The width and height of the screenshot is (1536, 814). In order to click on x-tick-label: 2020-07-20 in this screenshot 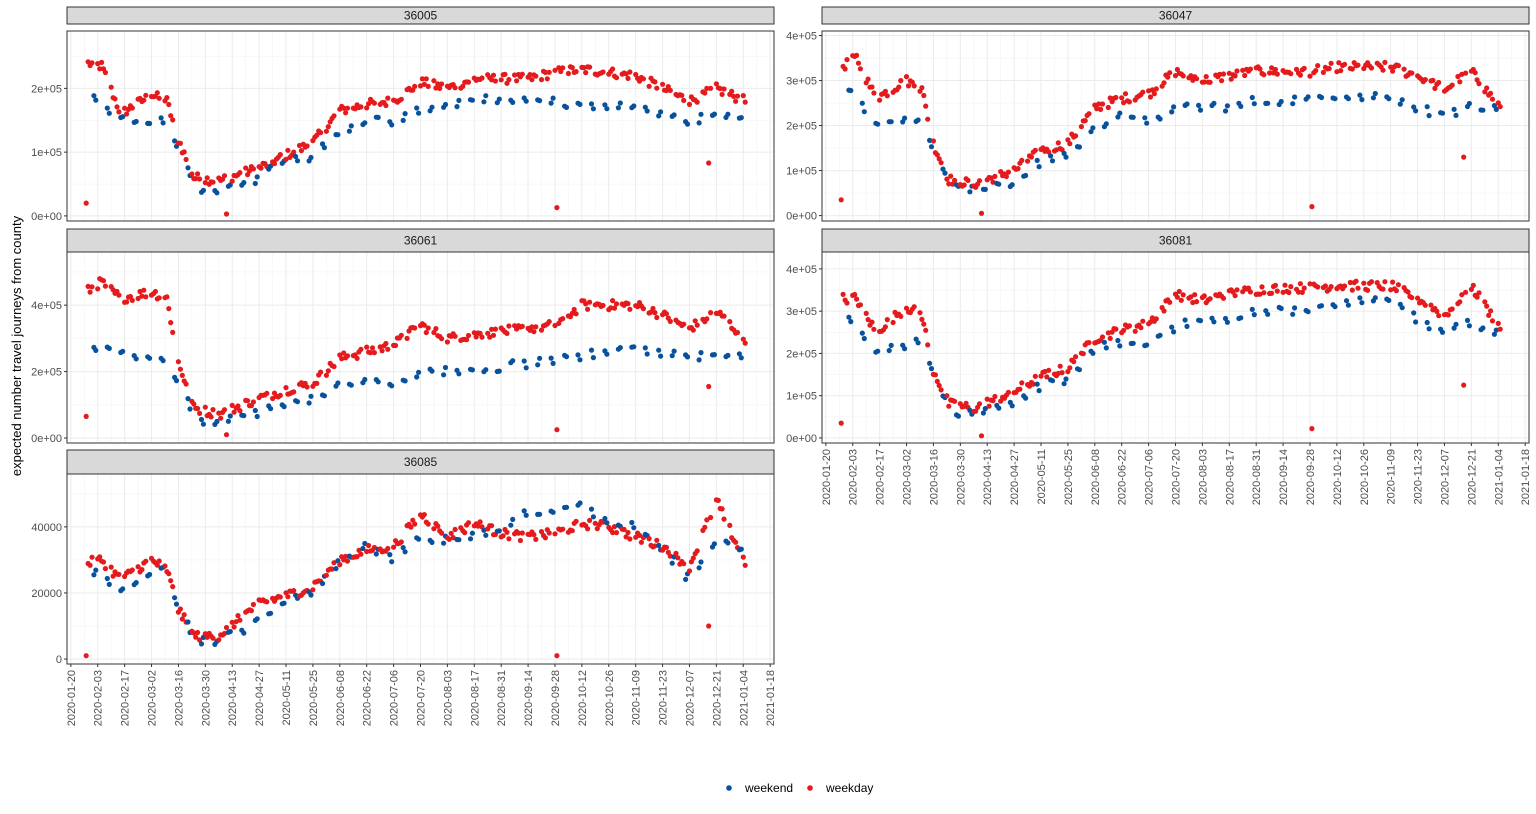, I will do `click(1177, 477)`.